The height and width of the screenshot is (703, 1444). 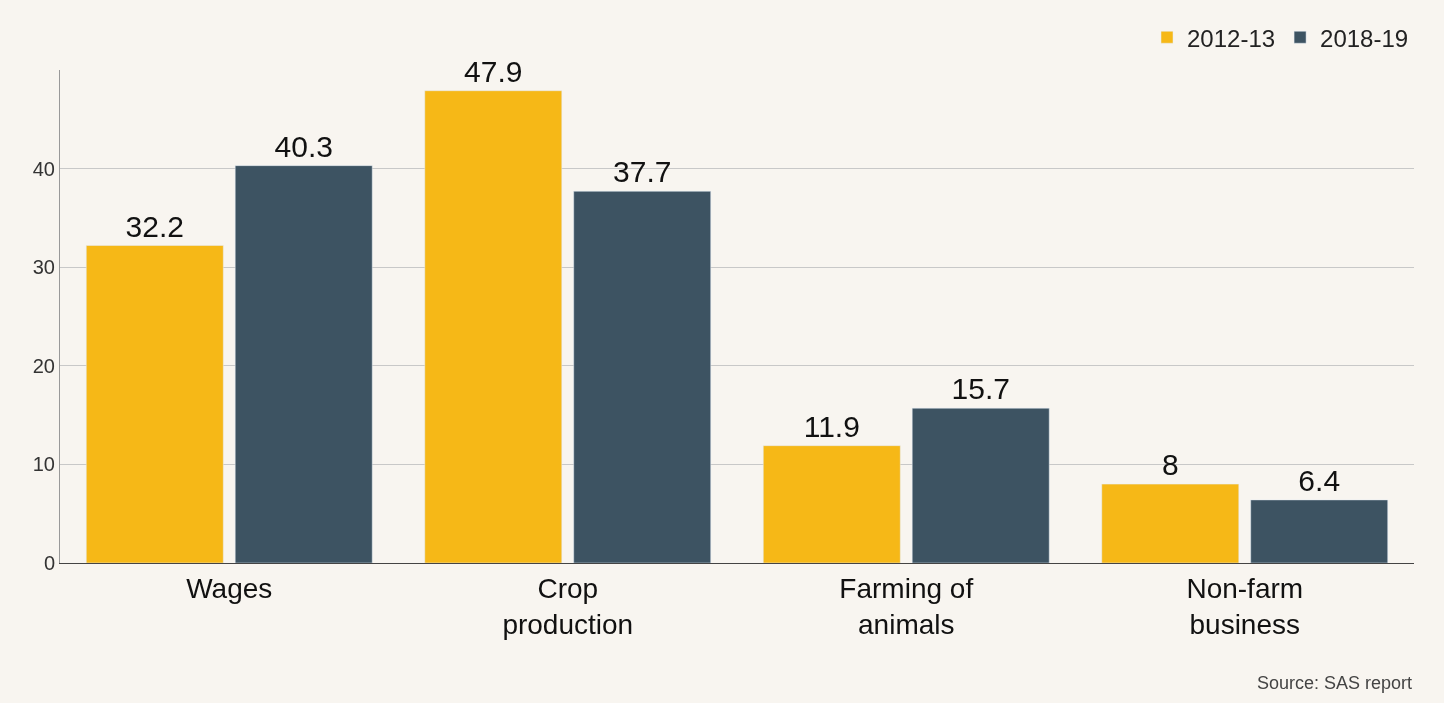 What do you see at coordinates (229, 588) in the screenshot?
I see `x-tick-label: Wages` at bounding box center [229, 588].